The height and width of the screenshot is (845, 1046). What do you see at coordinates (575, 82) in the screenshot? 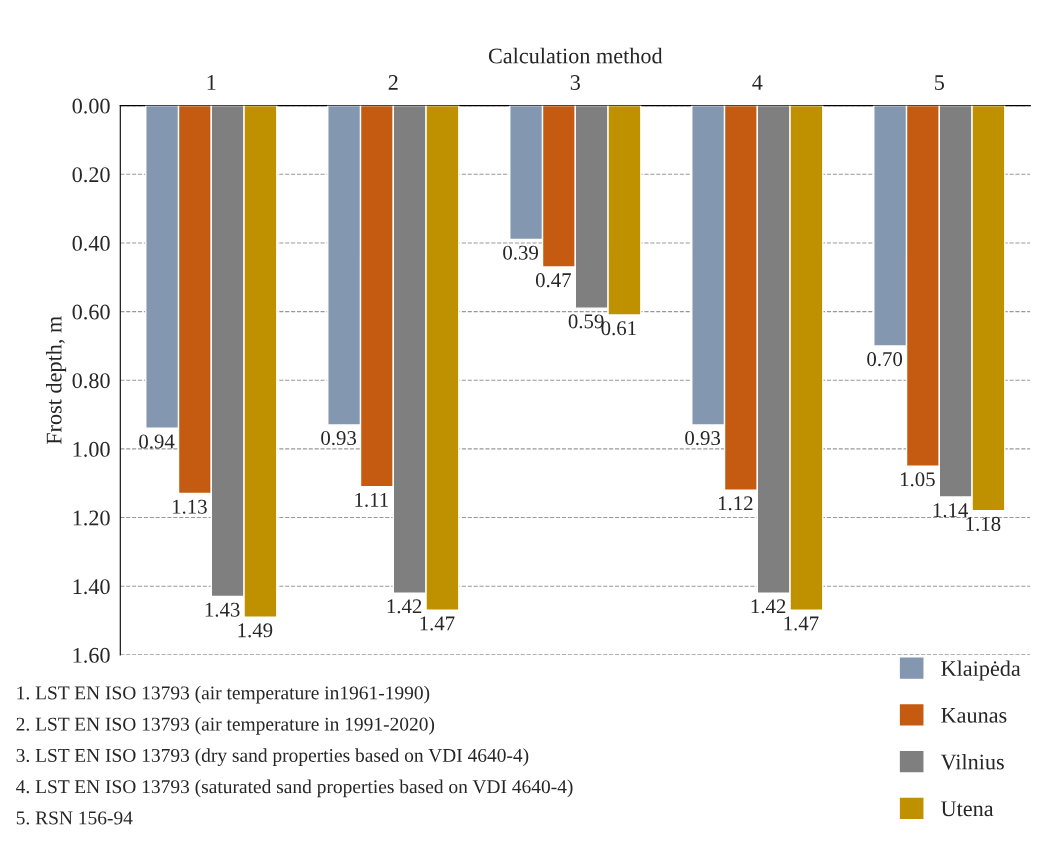
I see `x-tick-label: 3` at bounding box center [575, 82].